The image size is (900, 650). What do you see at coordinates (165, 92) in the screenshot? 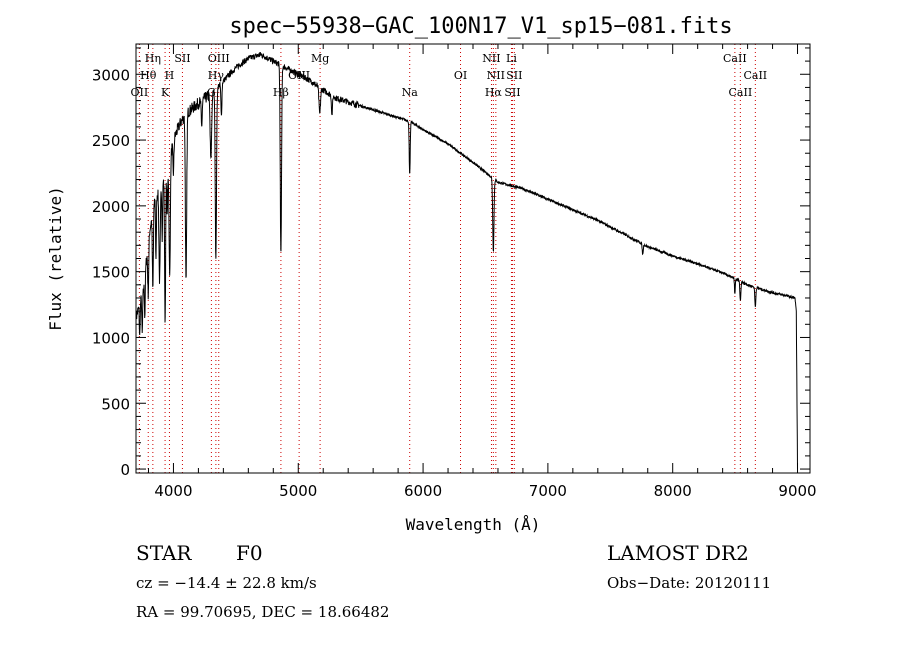
I see `line-label-3: K` at bounding box center [165, 92].